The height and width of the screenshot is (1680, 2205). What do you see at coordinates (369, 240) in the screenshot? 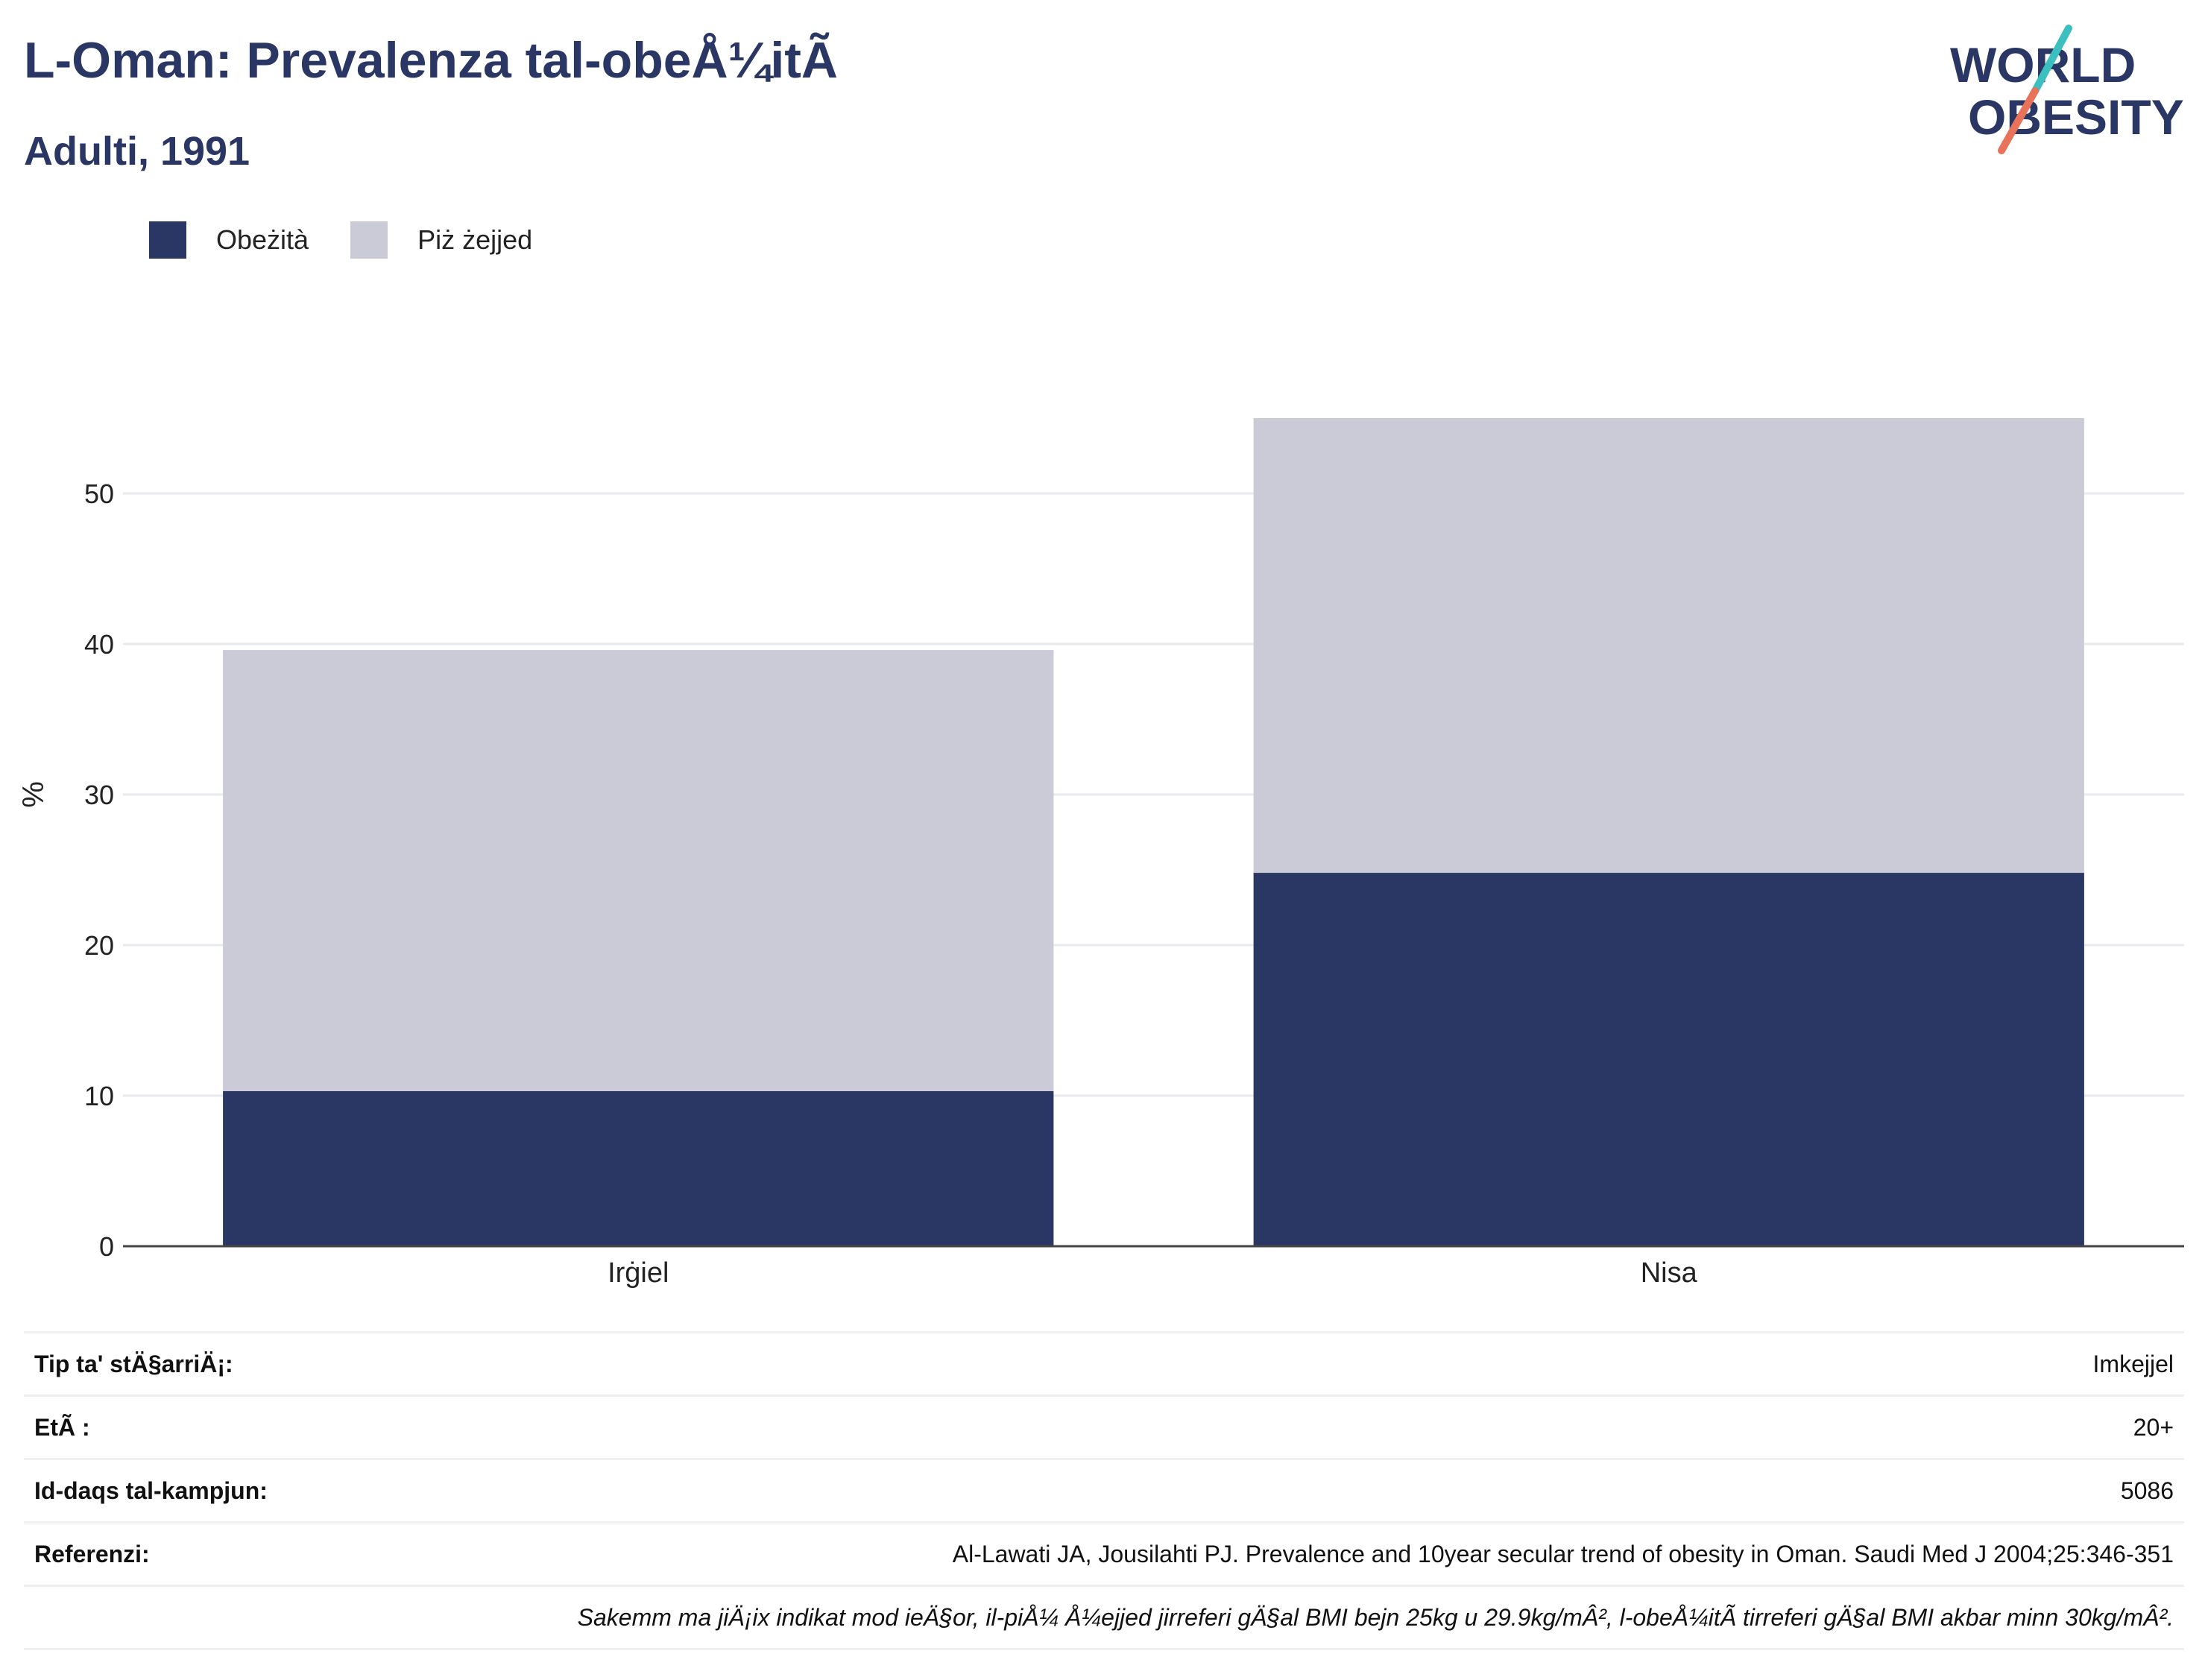
I see `legend-swatch-overweight` at bounding box center [369, 240].